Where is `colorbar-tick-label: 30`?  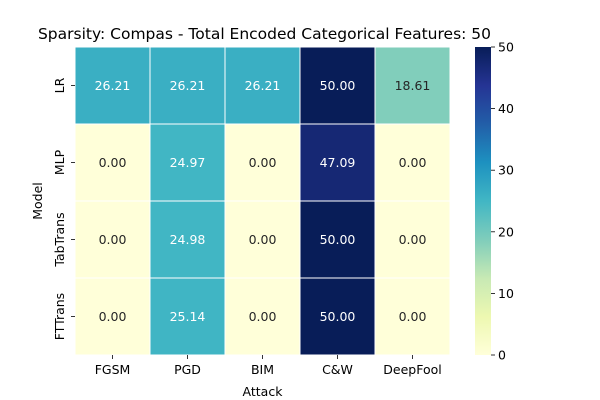
colorbar-tick-label: 30 is located at coordinates (506, 170).